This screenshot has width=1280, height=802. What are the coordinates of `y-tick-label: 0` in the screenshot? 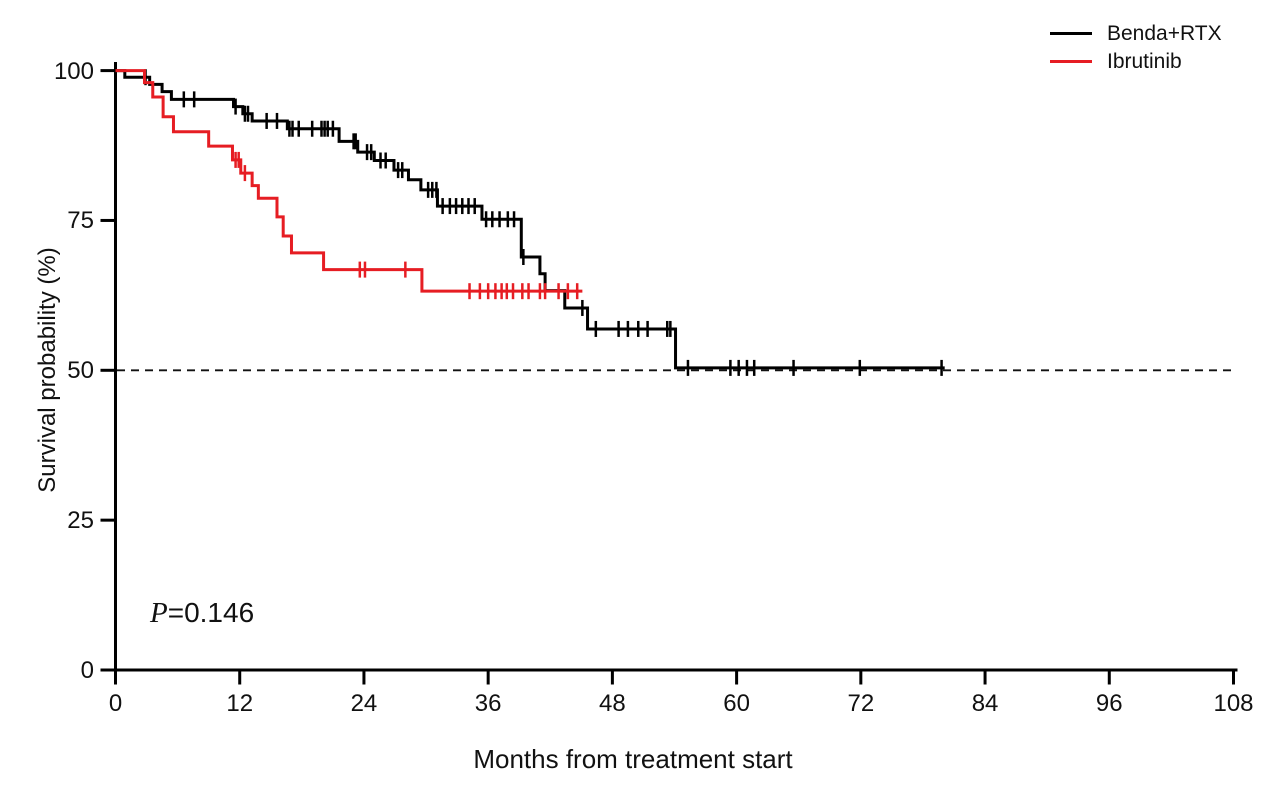 It's located at (87, 670).